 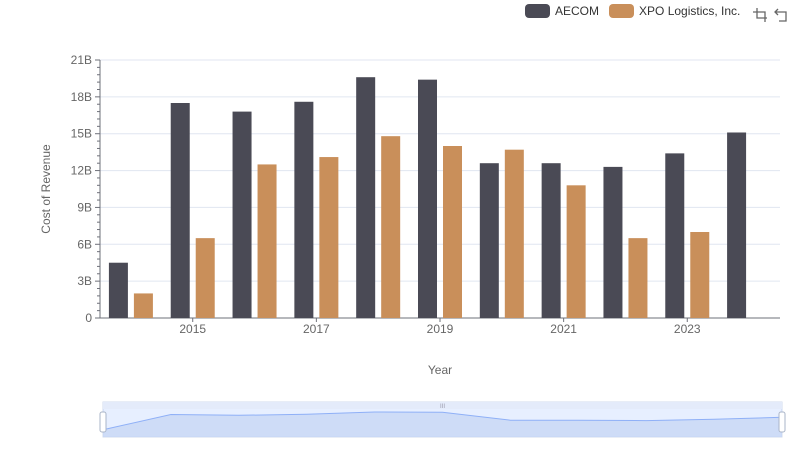 What do you see at coordinates (577, 11) in the screenshot?
I see `legend-label-aecom: AECOM` at bounding box center [577, 11].